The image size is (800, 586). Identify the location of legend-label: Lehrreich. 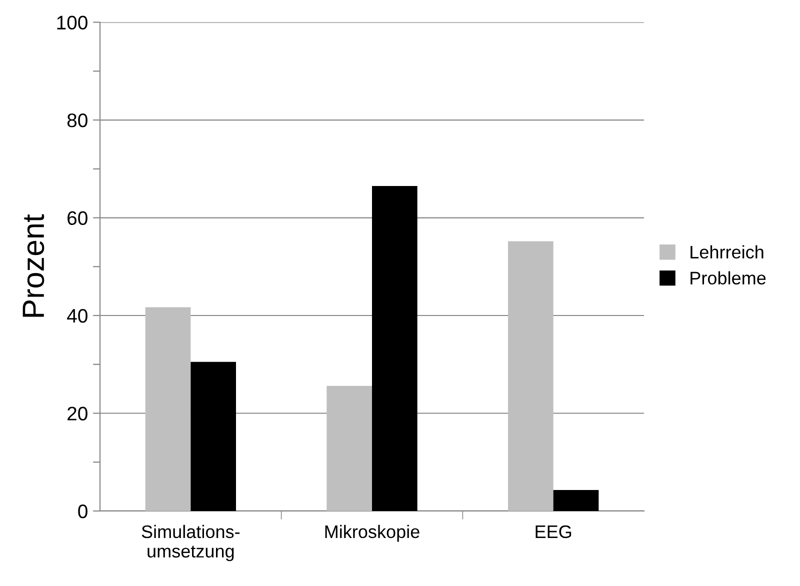
(727, 252).